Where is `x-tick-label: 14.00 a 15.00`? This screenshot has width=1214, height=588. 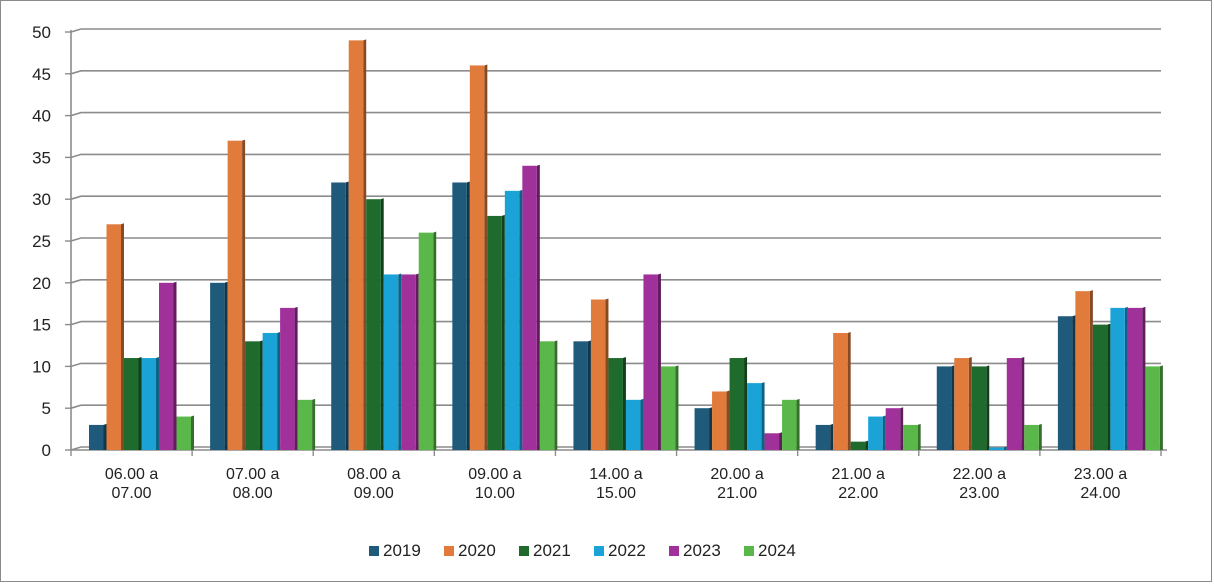 x-tick-label: 14.00 a 15.00 is located at coordinates (615, 484).